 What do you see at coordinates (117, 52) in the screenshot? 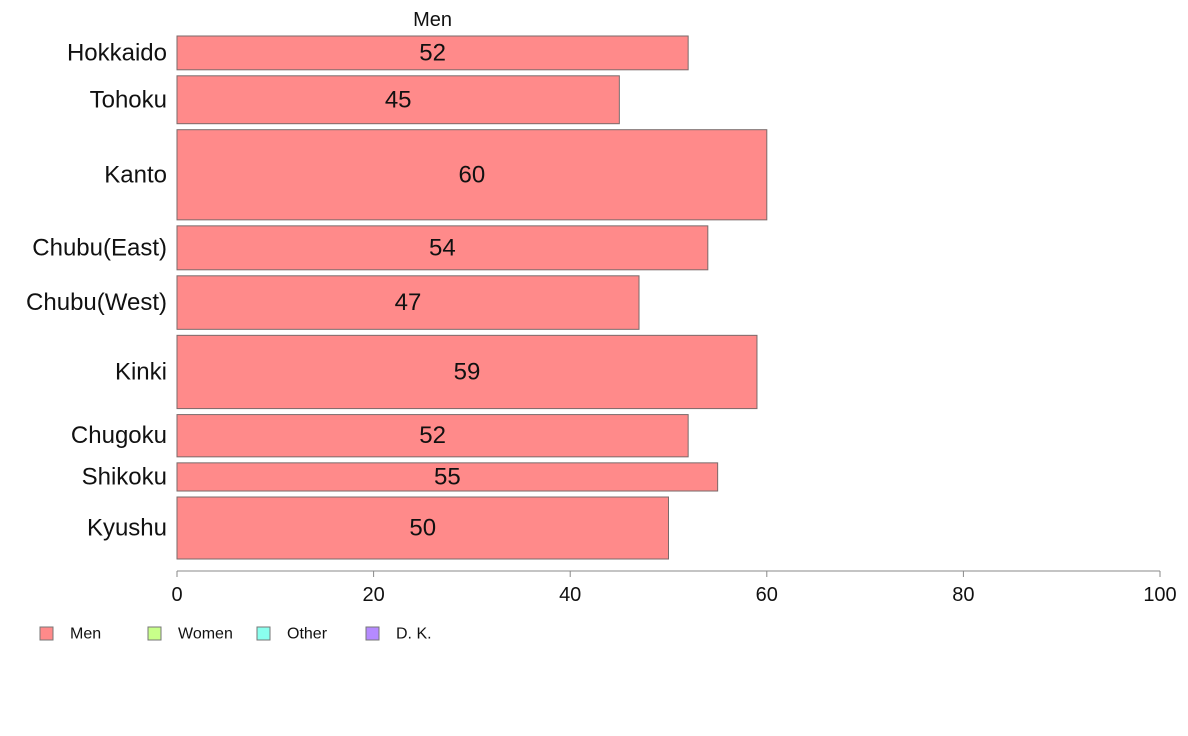
I see `category-label: Hokkaido` at bounding box center [117, 52].